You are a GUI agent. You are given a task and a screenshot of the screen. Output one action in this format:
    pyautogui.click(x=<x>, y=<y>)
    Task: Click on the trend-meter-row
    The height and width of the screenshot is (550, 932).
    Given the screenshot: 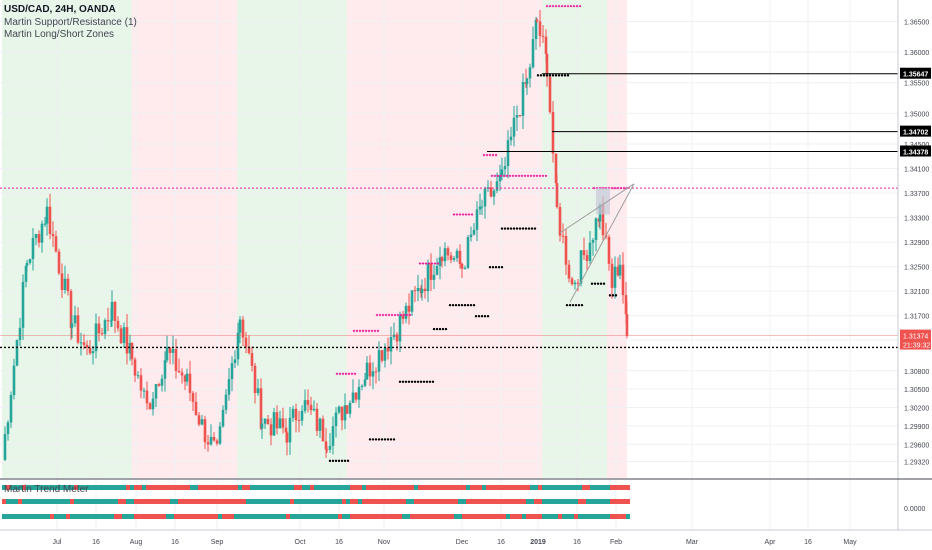 What is the action you would take?
    pyautogui.click(x=316, y=487)
    